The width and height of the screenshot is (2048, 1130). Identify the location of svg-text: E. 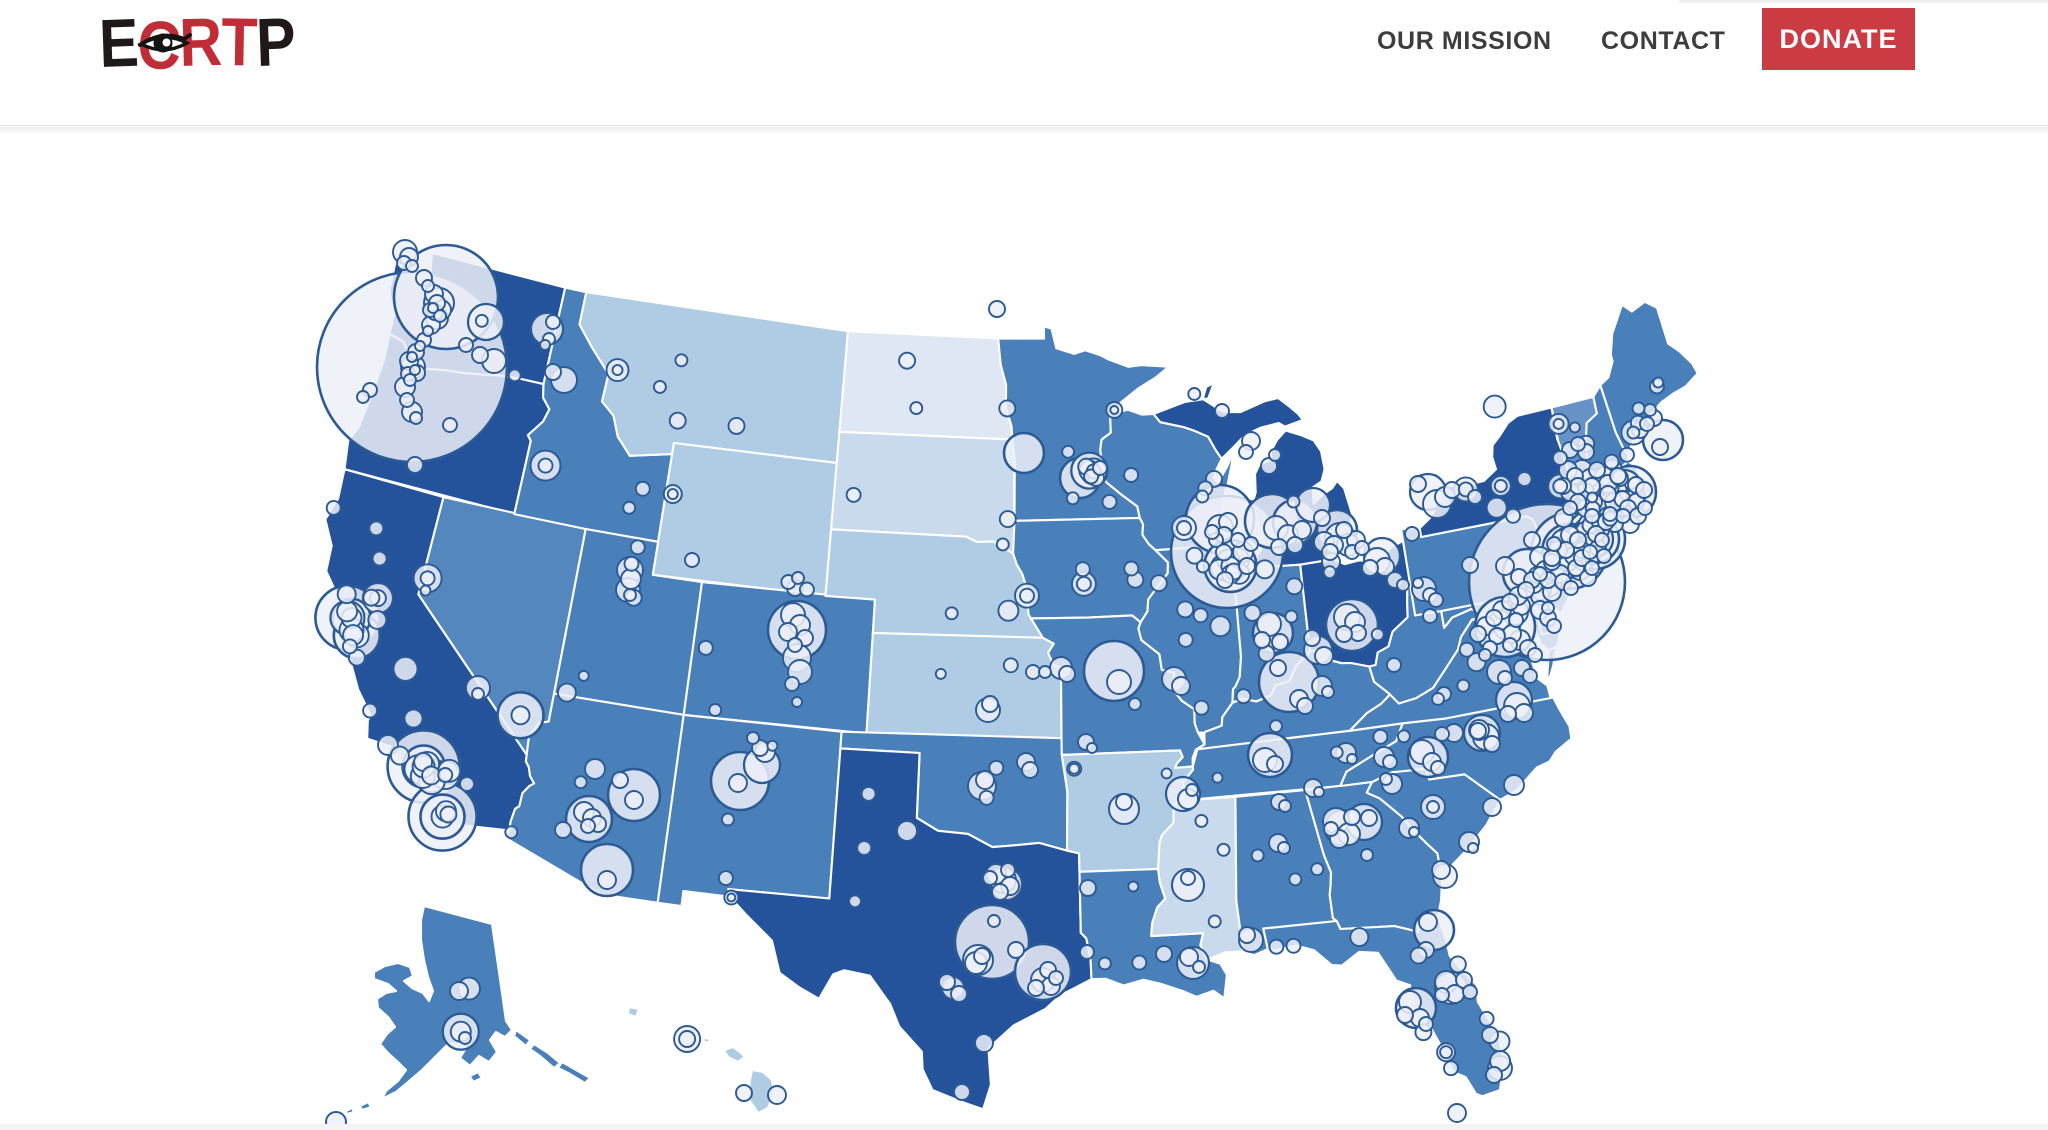
(119, 48).